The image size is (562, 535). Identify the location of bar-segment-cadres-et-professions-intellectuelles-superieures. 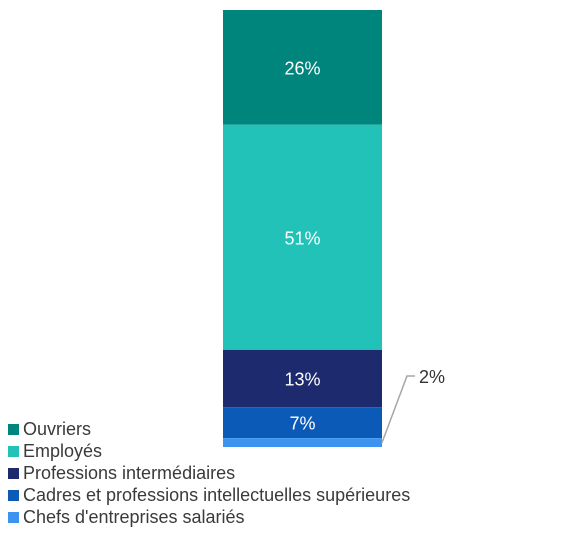
(302, 423).